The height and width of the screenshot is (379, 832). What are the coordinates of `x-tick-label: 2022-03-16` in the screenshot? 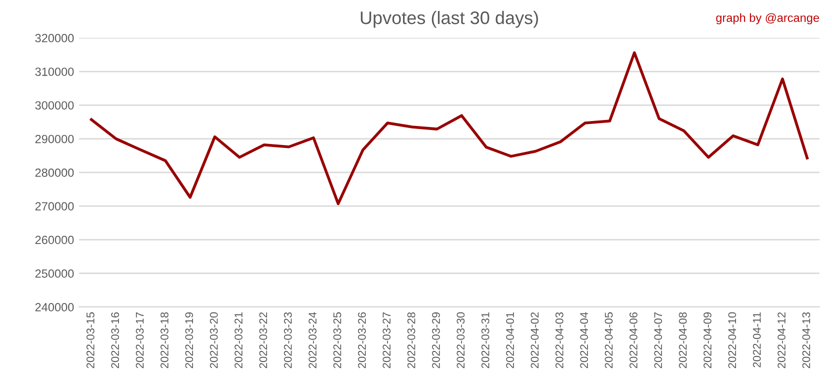 It's located at (115, 340).